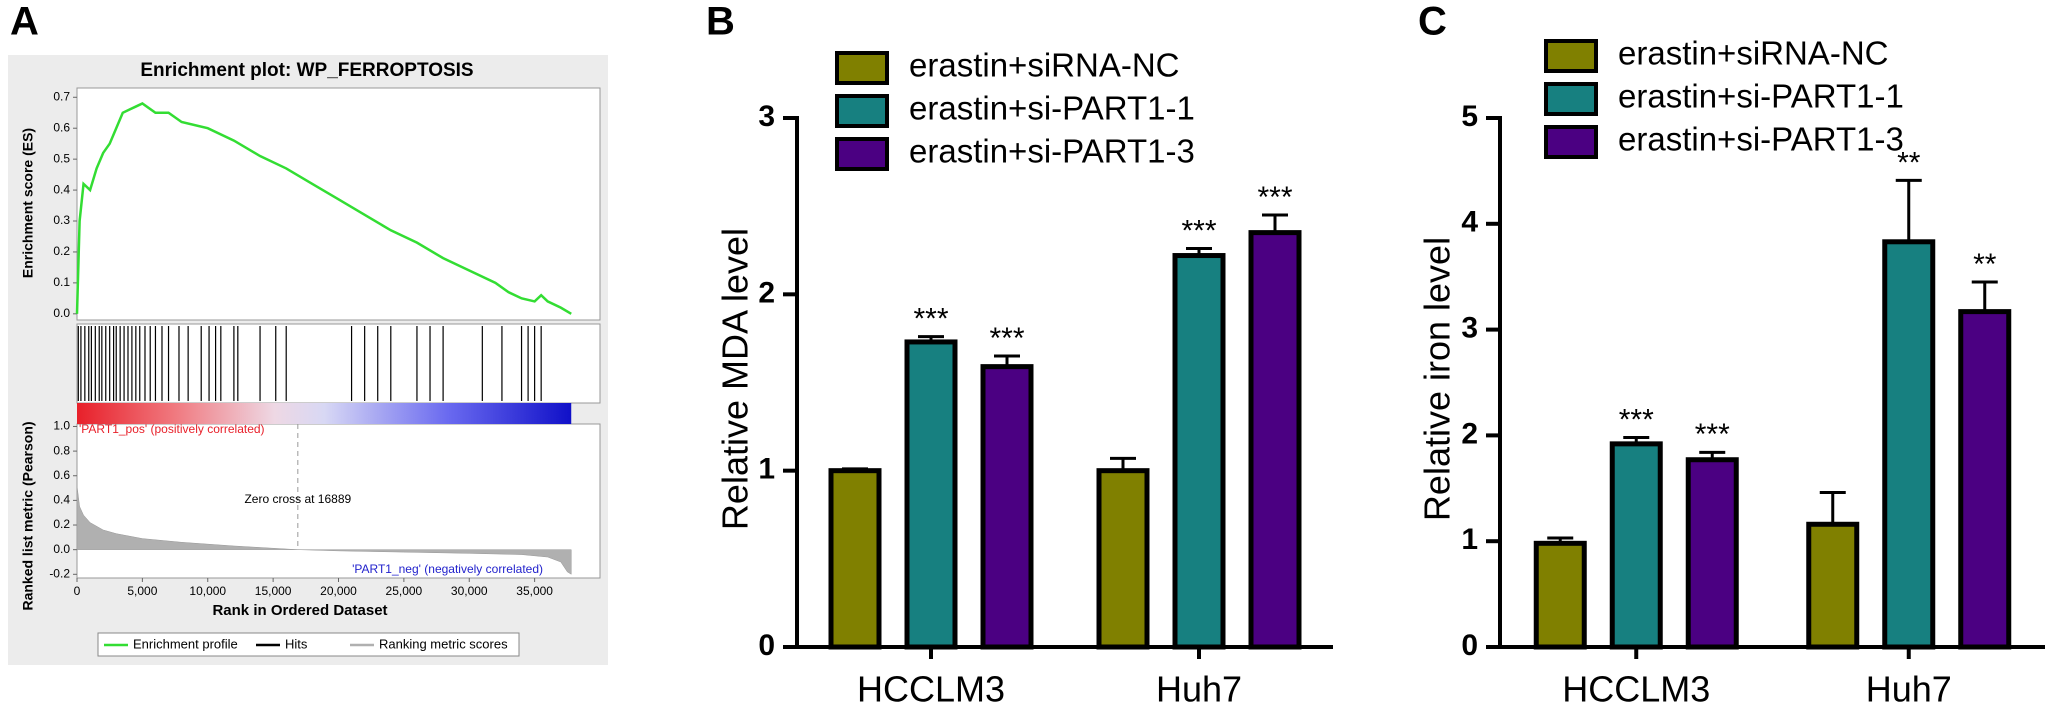 The height and width of the screenshot is (715, 2050). What do you see at coordinates (299, 610) in the screenshot?
I see `x-axis-label: Rank in Ordered Dataset` at bounding box center [299, 610].